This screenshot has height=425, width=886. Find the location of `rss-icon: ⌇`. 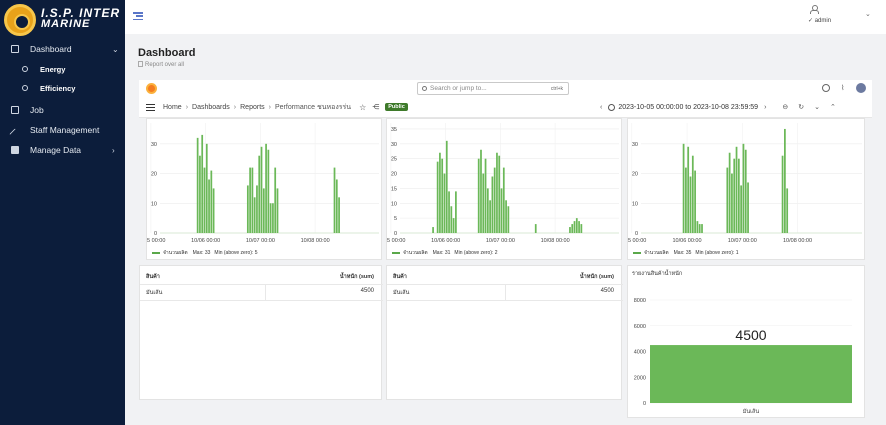

rss-icon: ⌇ is located at coordinates (843, 88).